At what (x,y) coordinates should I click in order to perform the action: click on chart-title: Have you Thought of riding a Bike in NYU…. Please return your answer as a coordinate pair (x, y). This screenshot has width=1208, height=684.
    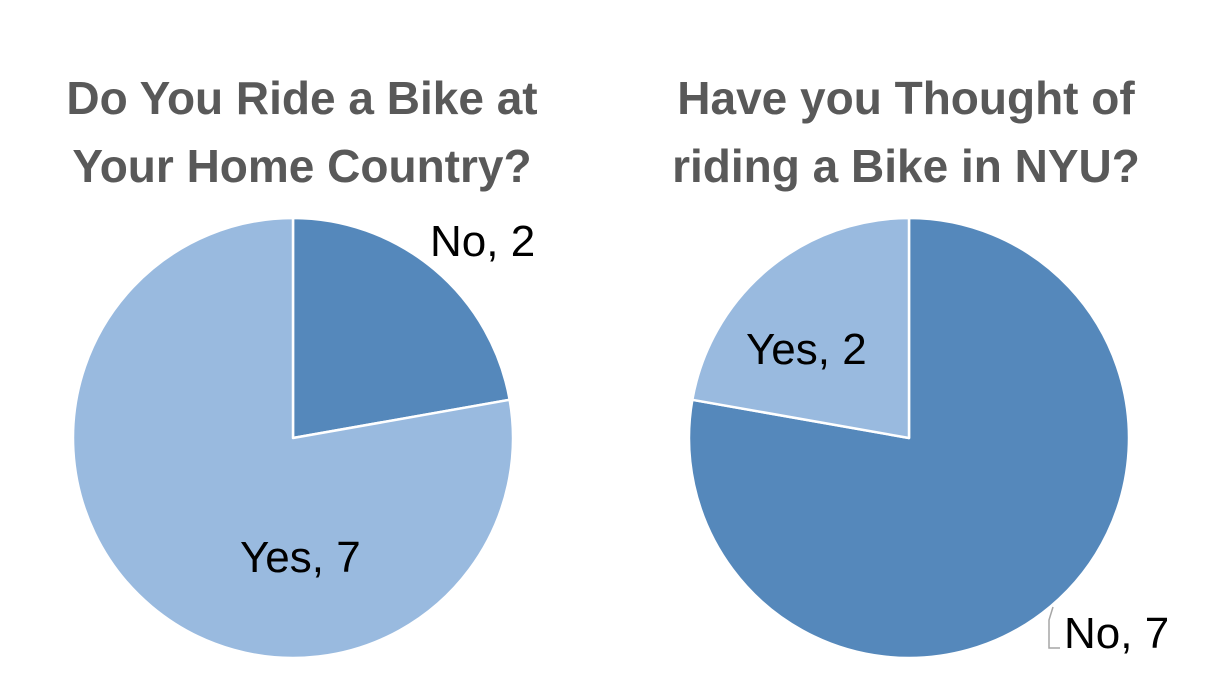
    Looking at the image, I should click on (906, 132).